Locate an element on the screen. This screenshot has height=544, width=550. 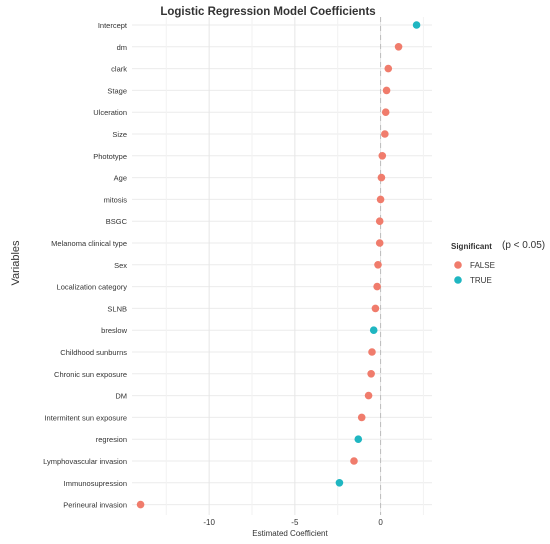
y-tick-label: Intercept is located at coordinates (113, 25).